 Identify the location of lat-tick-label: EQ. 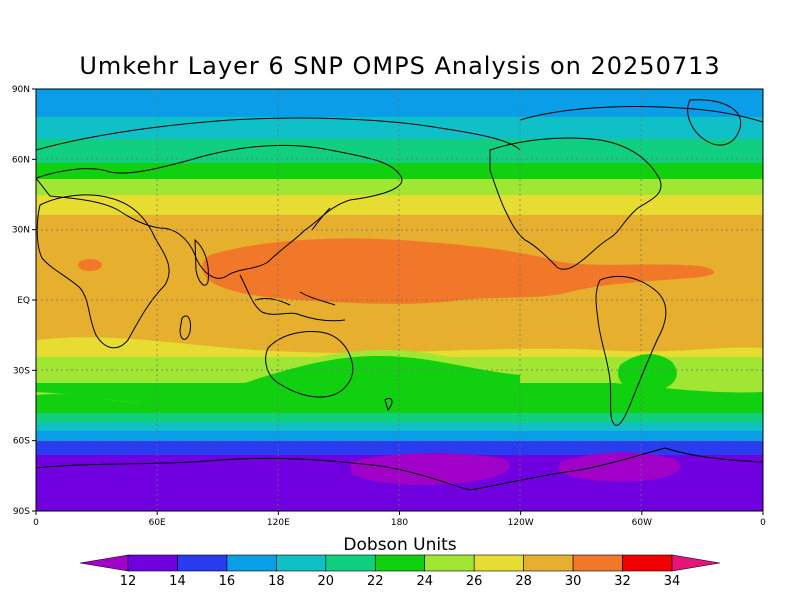
(23, 301).